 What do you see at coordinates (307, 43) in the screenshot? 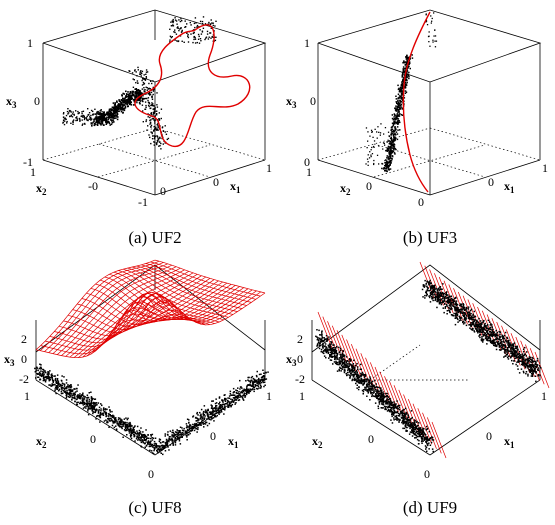
I see `panel-b-x3-tick-top: 1` at bounding box center [307, 43].